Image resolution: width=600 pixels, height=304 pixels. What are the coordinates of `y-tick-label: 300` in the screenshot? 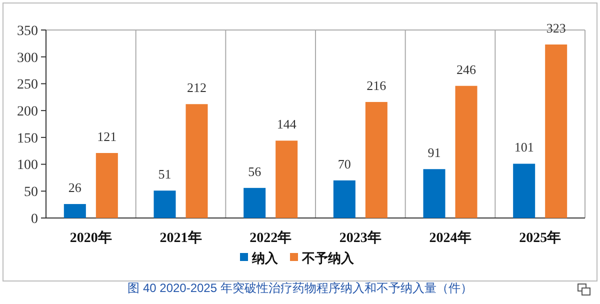 It's located at (27, 58).